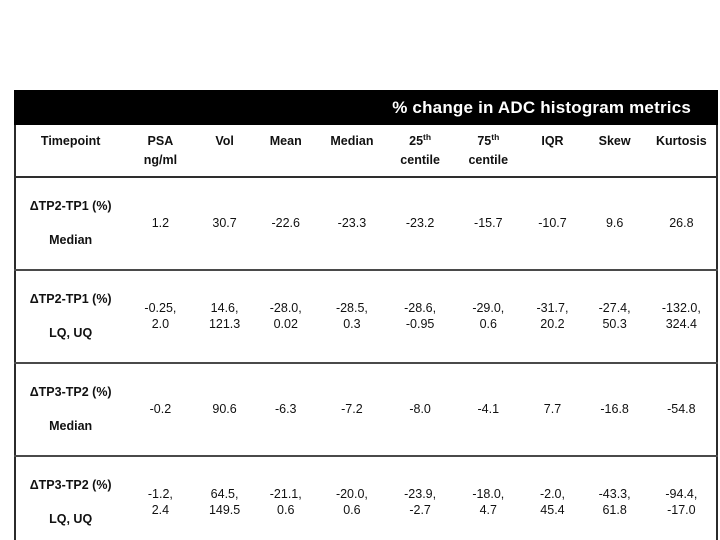  What do you see at coordinates (160, 151) in the screenshot?
I see `column-header-psa: PSA ng/ml` at bounding box center [160, 151].